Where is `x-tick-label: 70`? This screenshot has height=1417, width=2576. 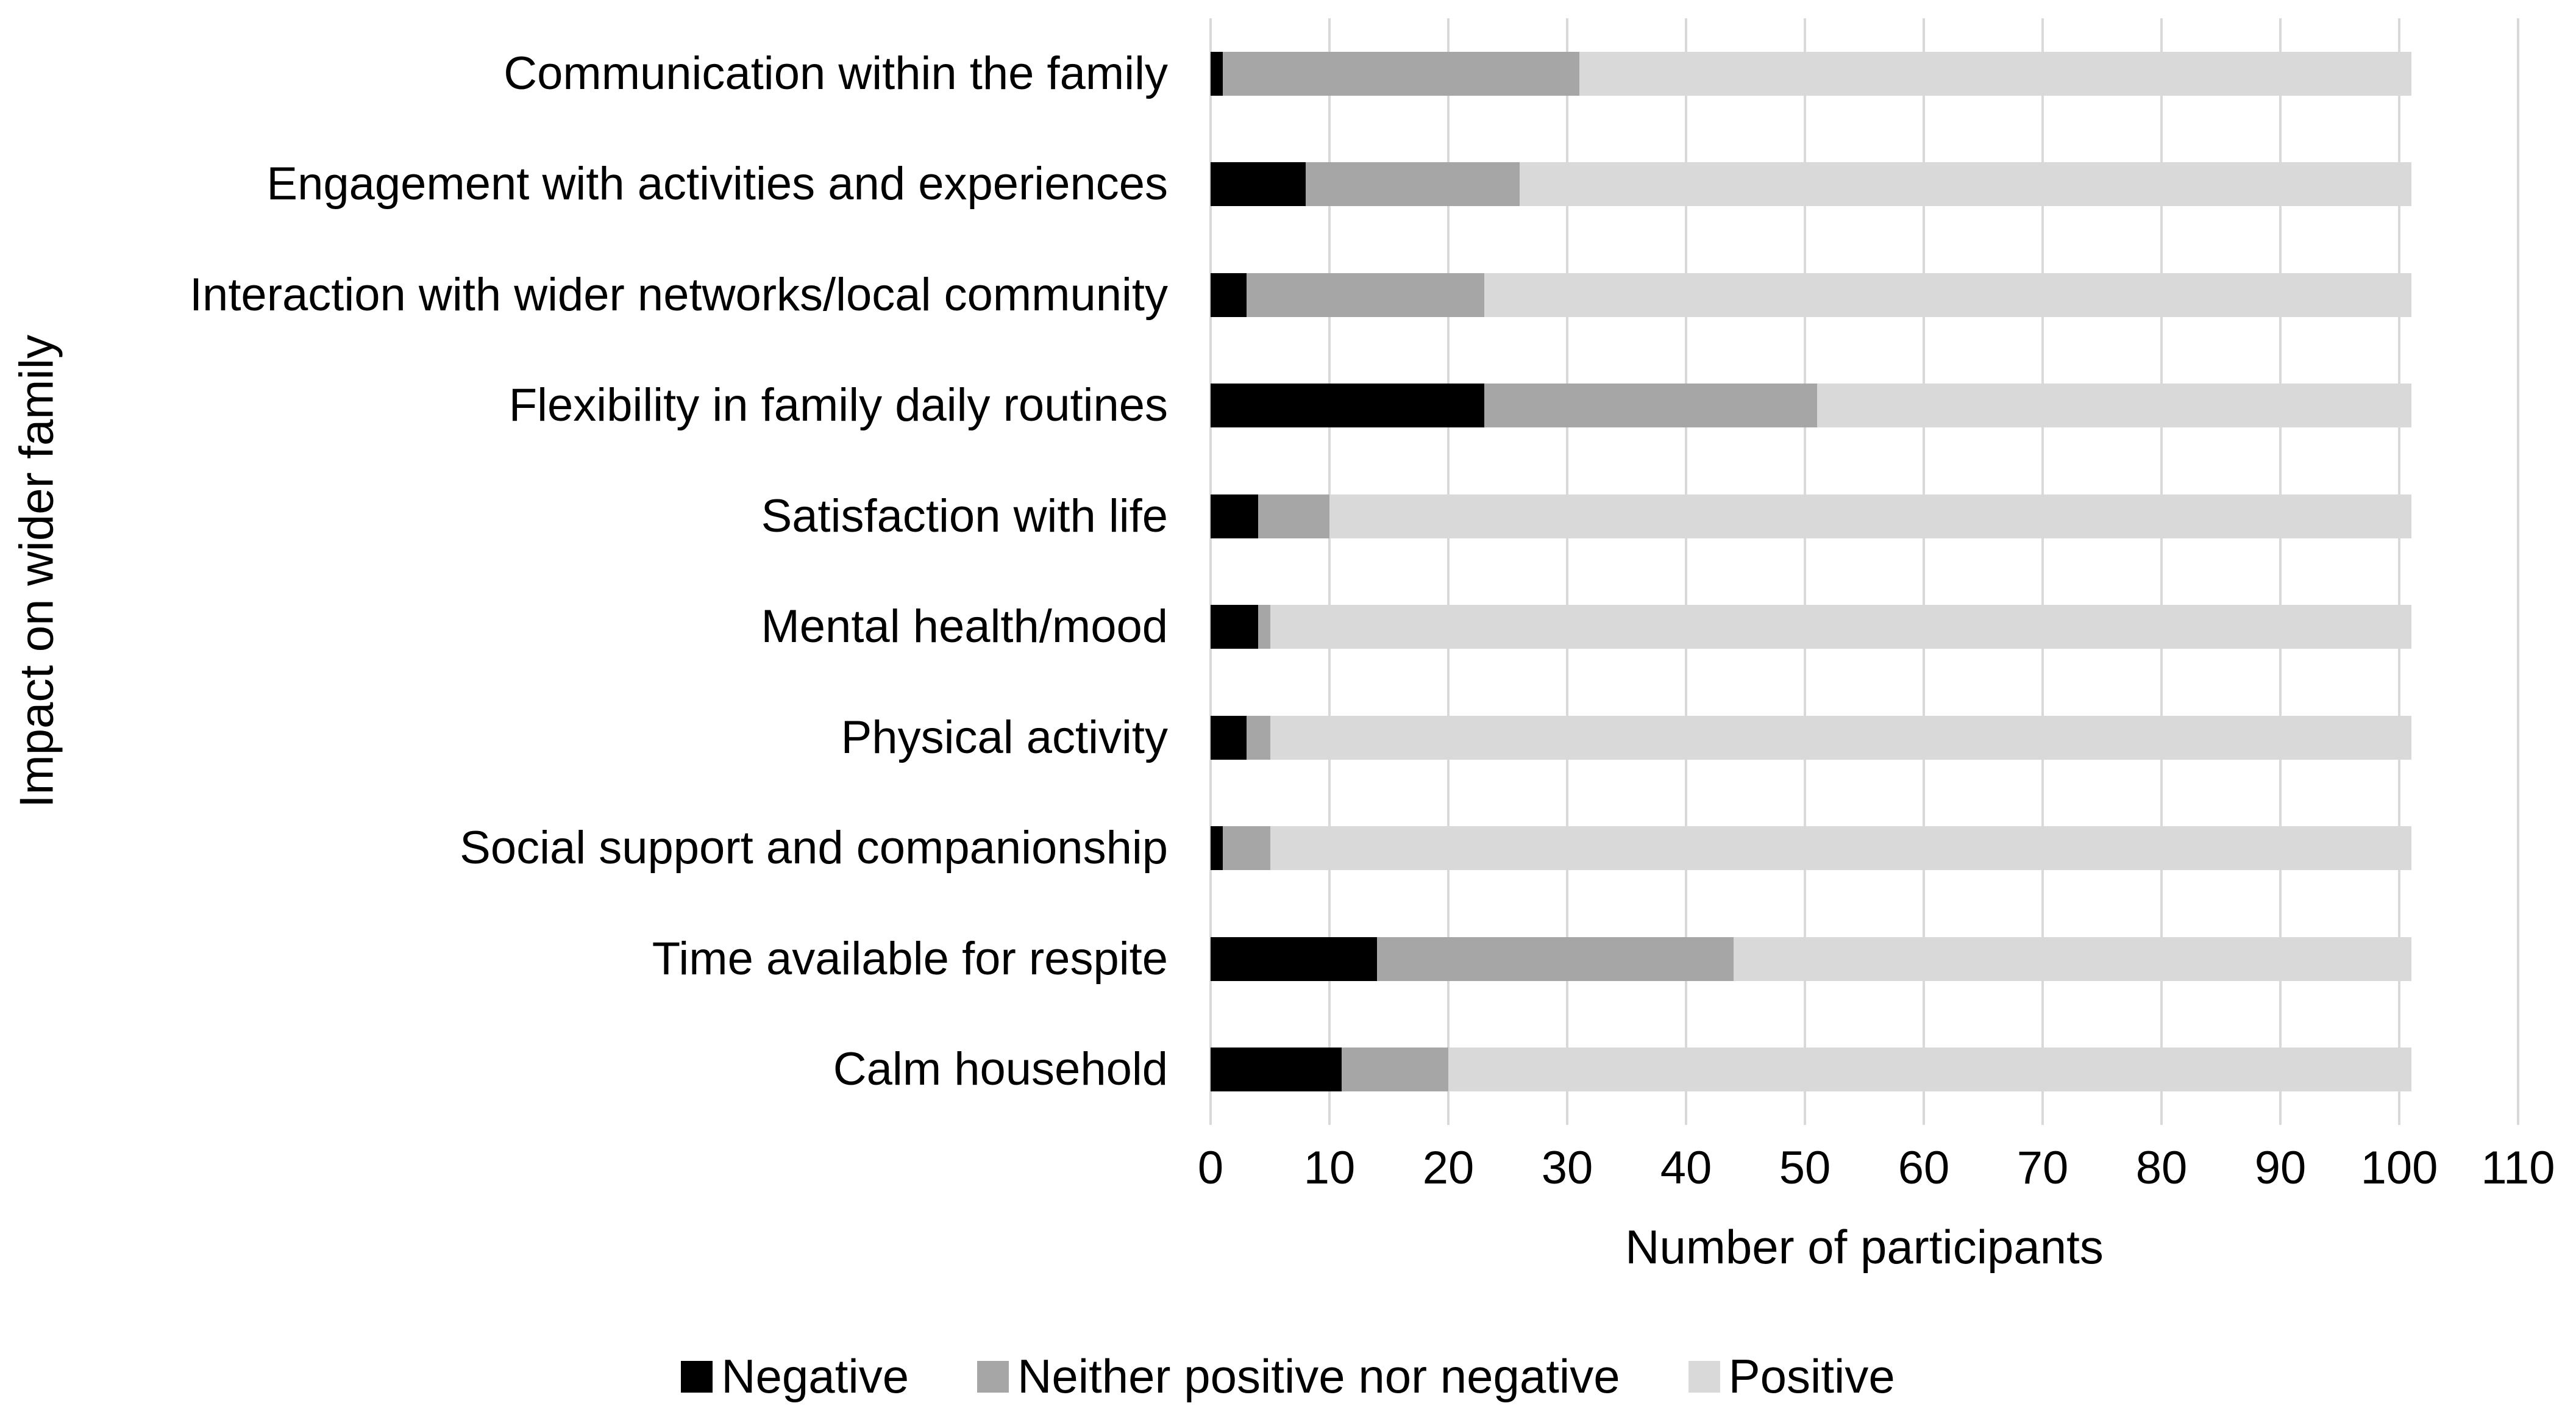 x-tick-label: 70 is located at coordinates (2042, 1168).